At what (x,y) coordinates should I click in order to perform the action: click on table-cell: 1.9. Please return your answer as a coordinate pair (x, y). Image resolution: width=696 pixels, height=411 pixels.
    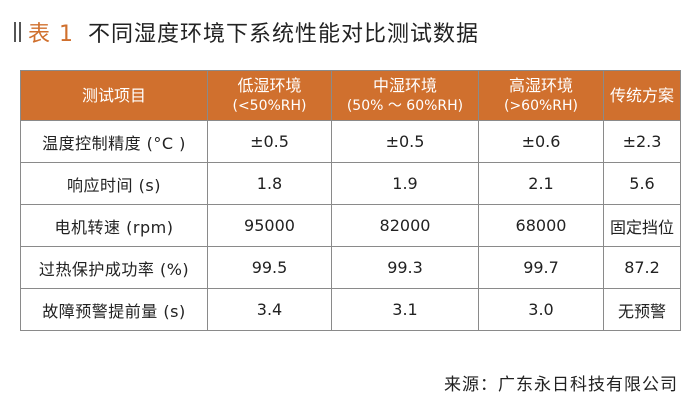
    Looking at the image, I should click on (405, 183).